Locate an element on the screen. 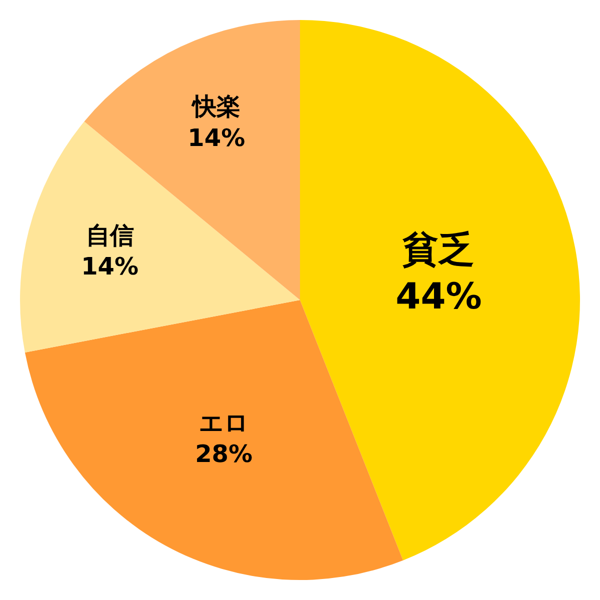 The image size is (600, 600). slice-label: 自信 is located at coordinates (110, 236).